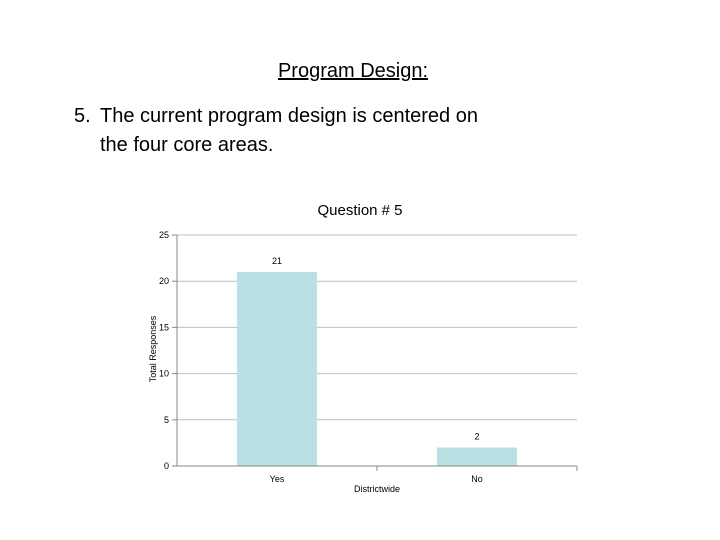  I want to click on question-number: 5., so click(82, 116).